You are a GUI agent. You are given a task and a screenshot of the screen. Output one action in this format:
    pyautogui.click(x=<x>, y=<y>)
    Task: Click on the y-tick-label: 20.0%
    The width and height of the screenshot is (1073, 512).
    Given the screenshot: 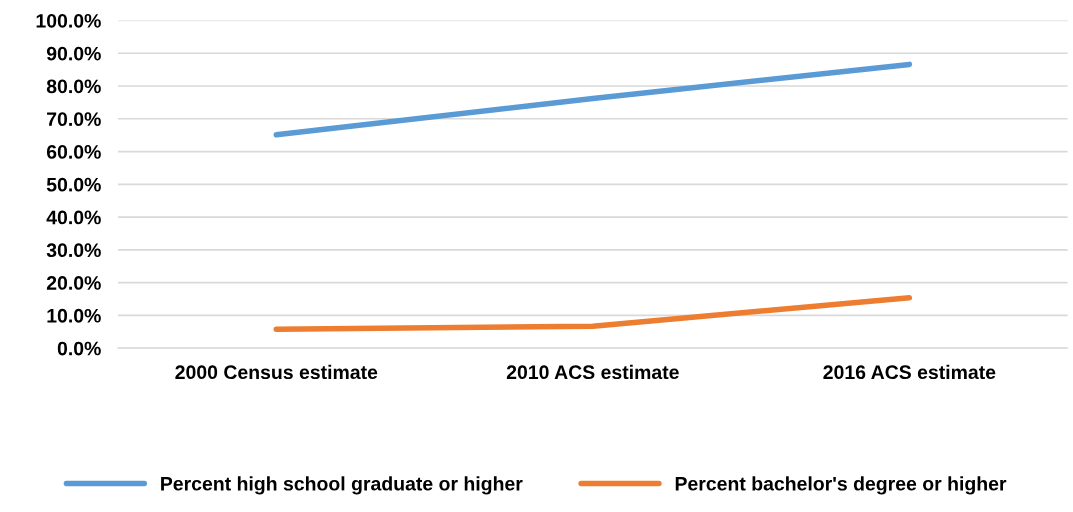 What is the action you would take?
    pyautogui.click(x=73, y=283)
    